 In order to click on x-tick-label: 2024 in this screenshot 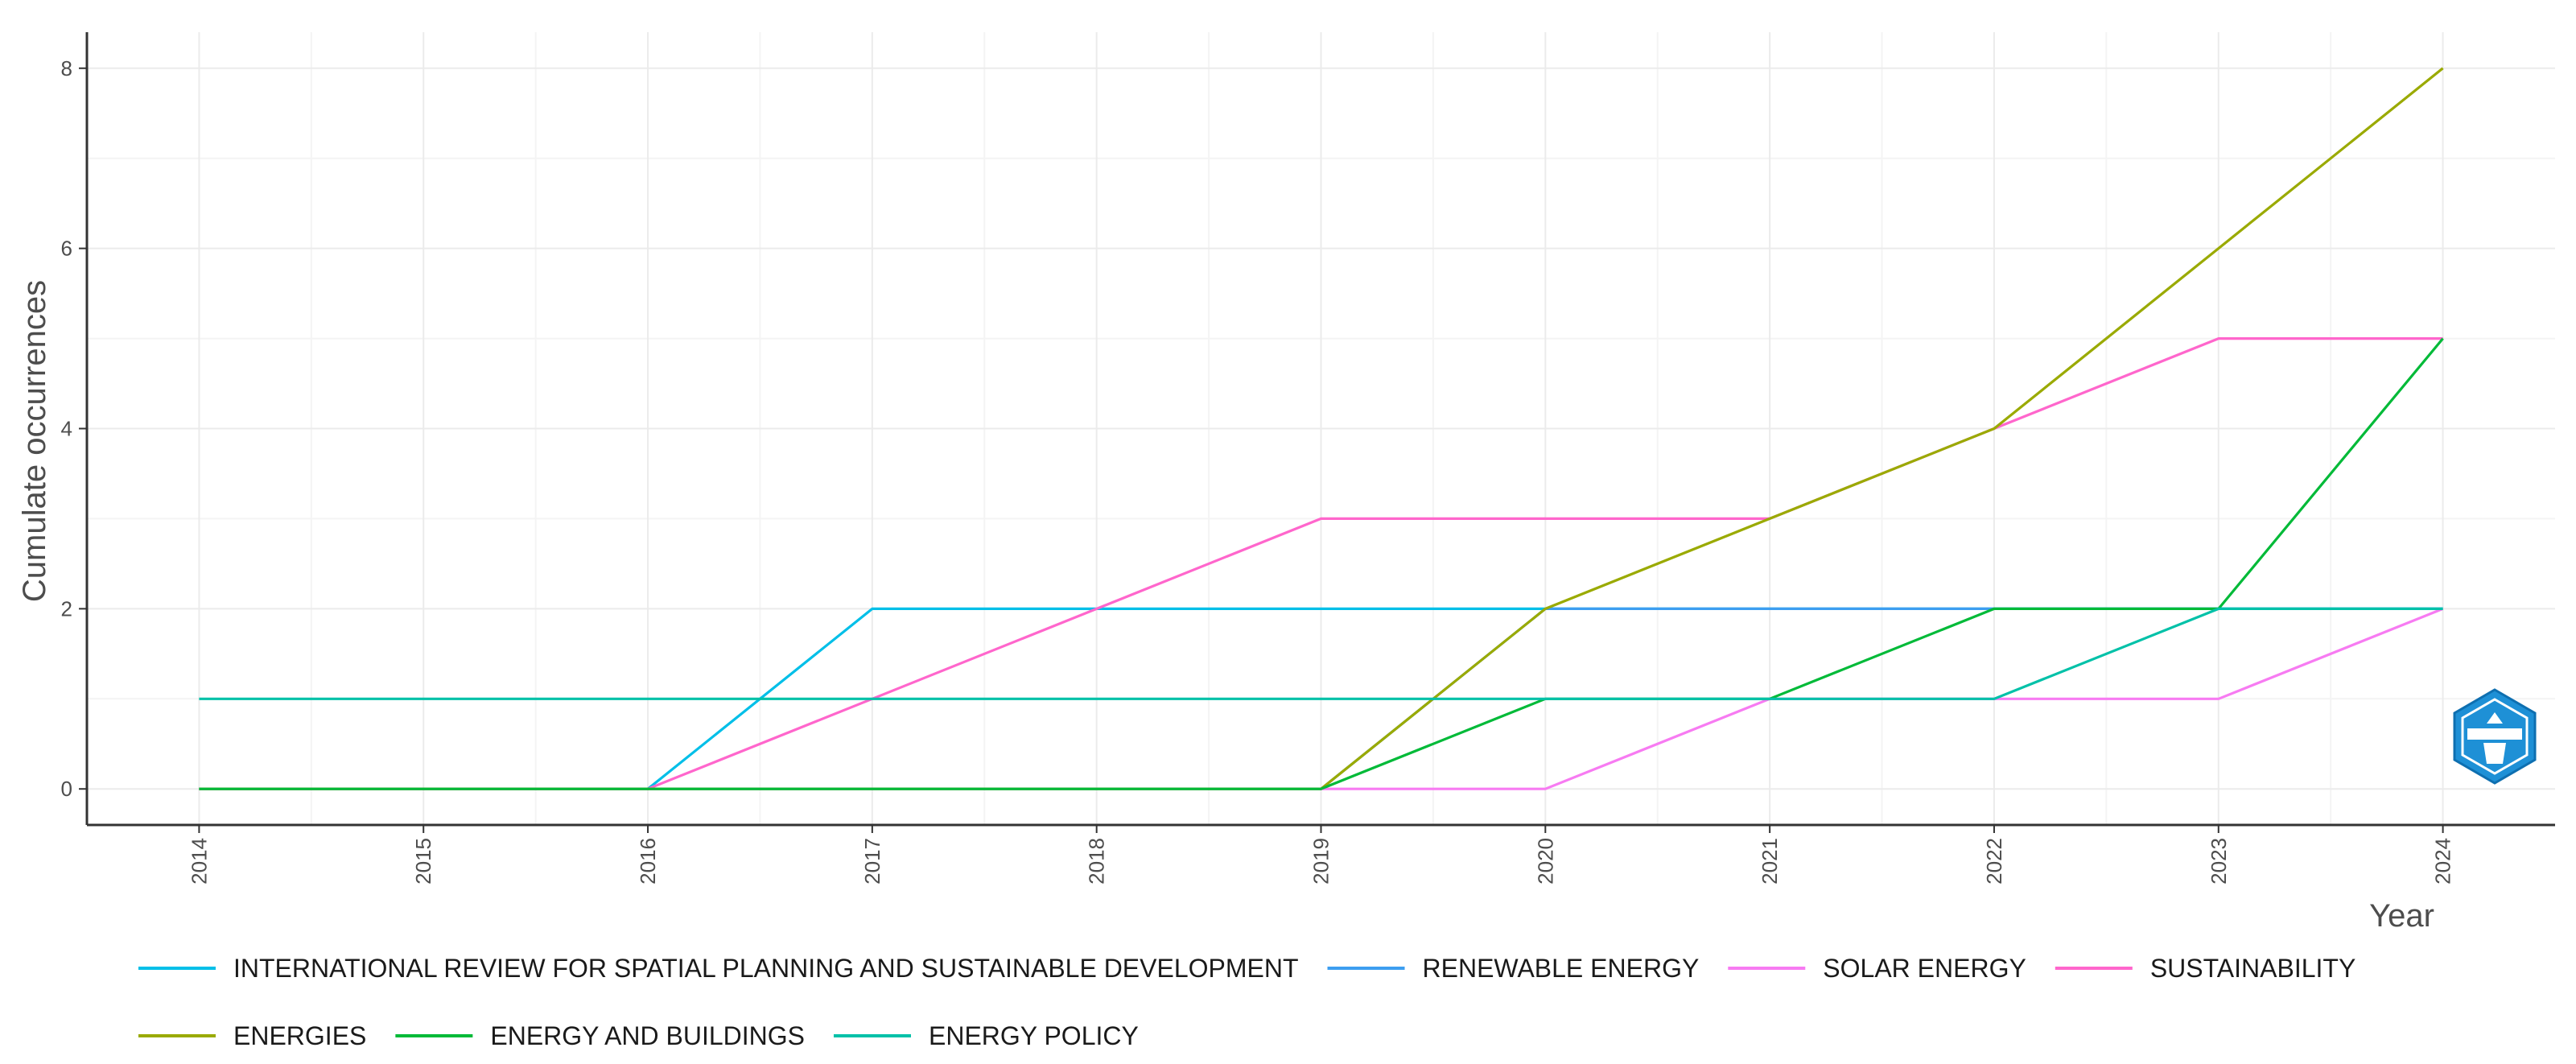, I will do `click(2443, 861)`.